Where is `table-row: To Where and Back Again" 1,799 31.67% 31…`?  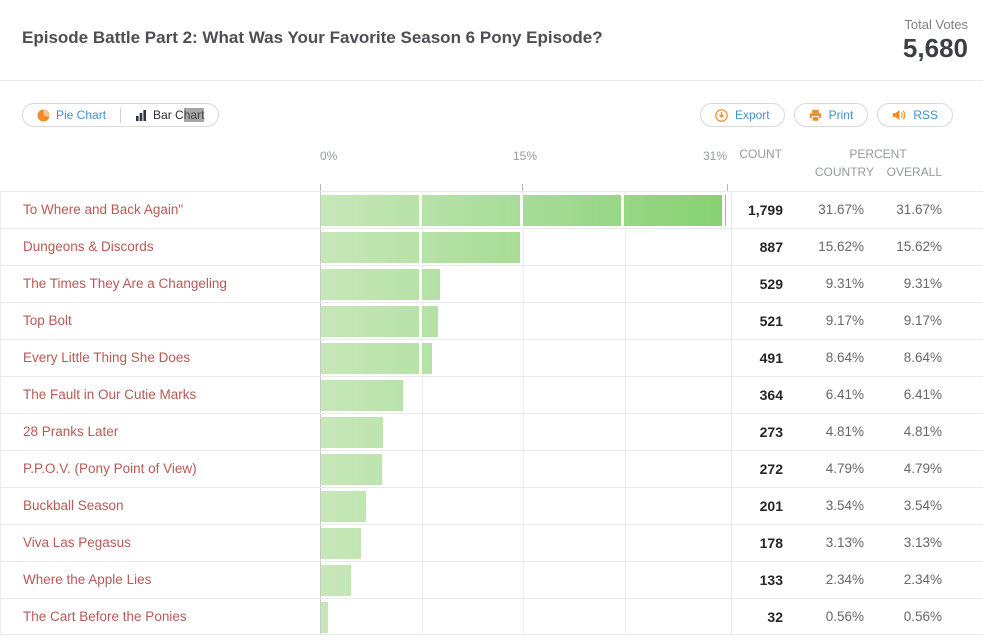 table-row: To Where and Back Again" 1,799 31.67% 31… is located at coordinates (492, 209).